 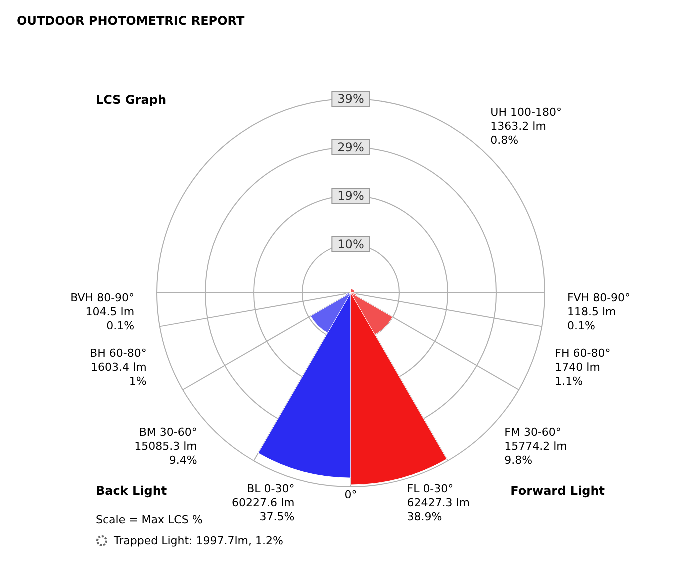 I want to click on category-label: FH 60-80°, so click(x=583, y=353).